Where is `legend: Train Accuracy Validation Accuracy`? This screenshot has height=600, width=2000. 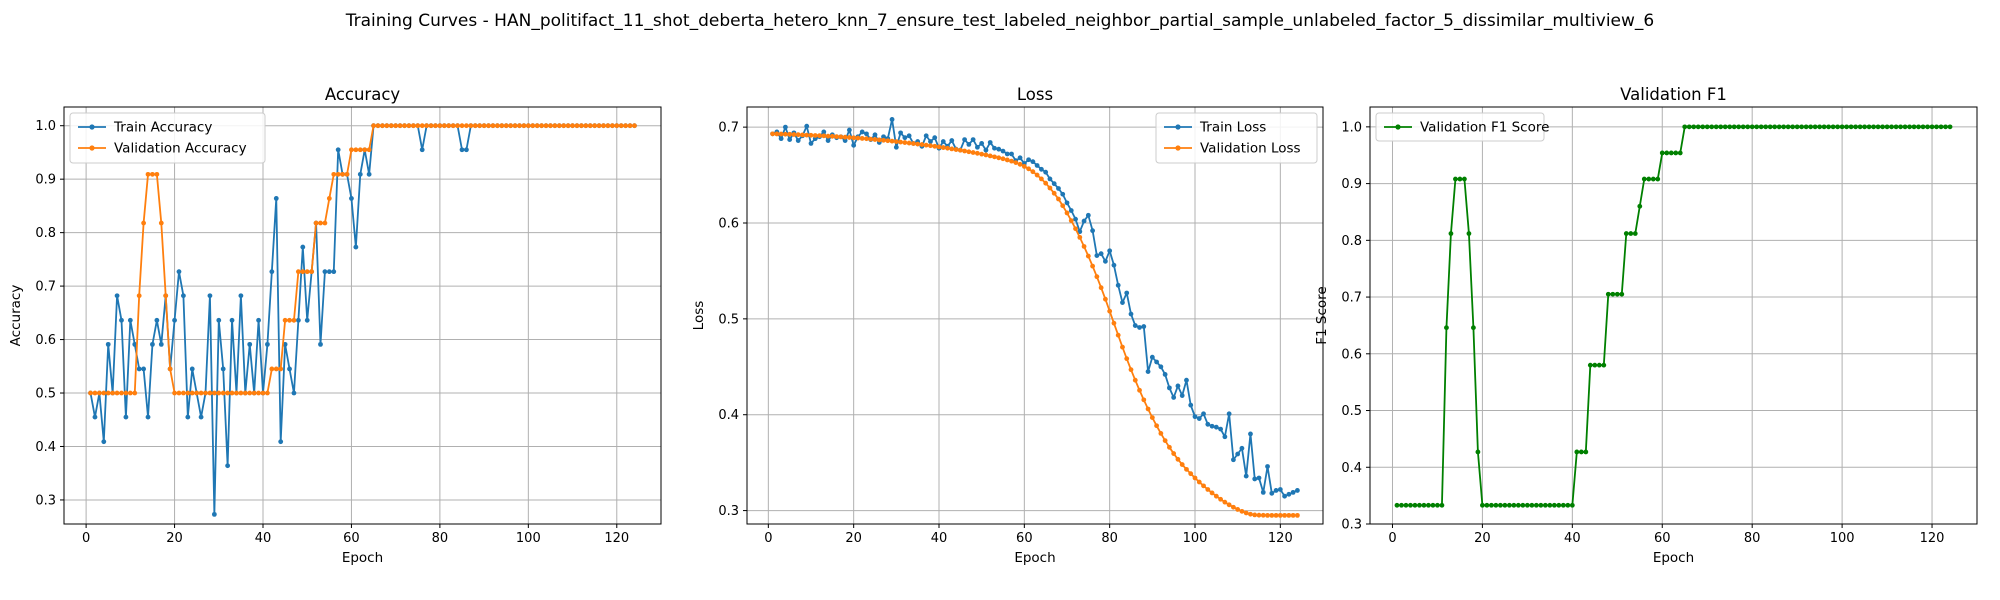 legend: Train Accuracy Validation Accuracy is located at coordinates (167, 138).